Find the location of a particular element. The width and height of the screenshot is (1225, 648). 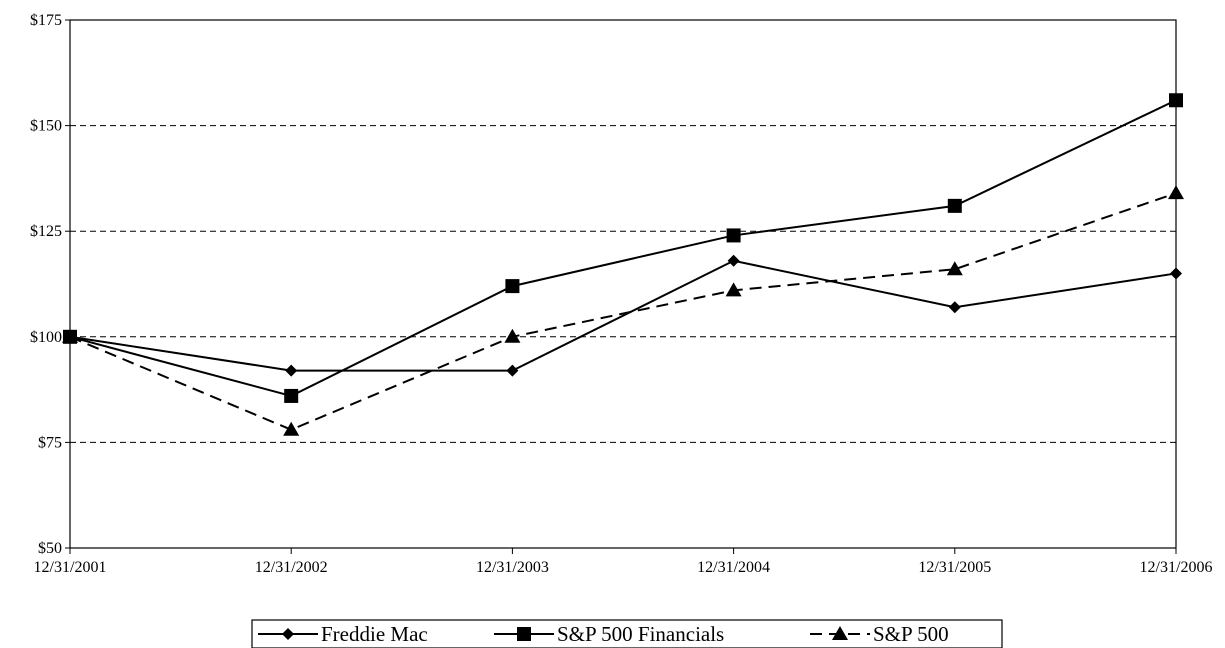

y-tick-label: $175 is located at coordinates (46, 20).